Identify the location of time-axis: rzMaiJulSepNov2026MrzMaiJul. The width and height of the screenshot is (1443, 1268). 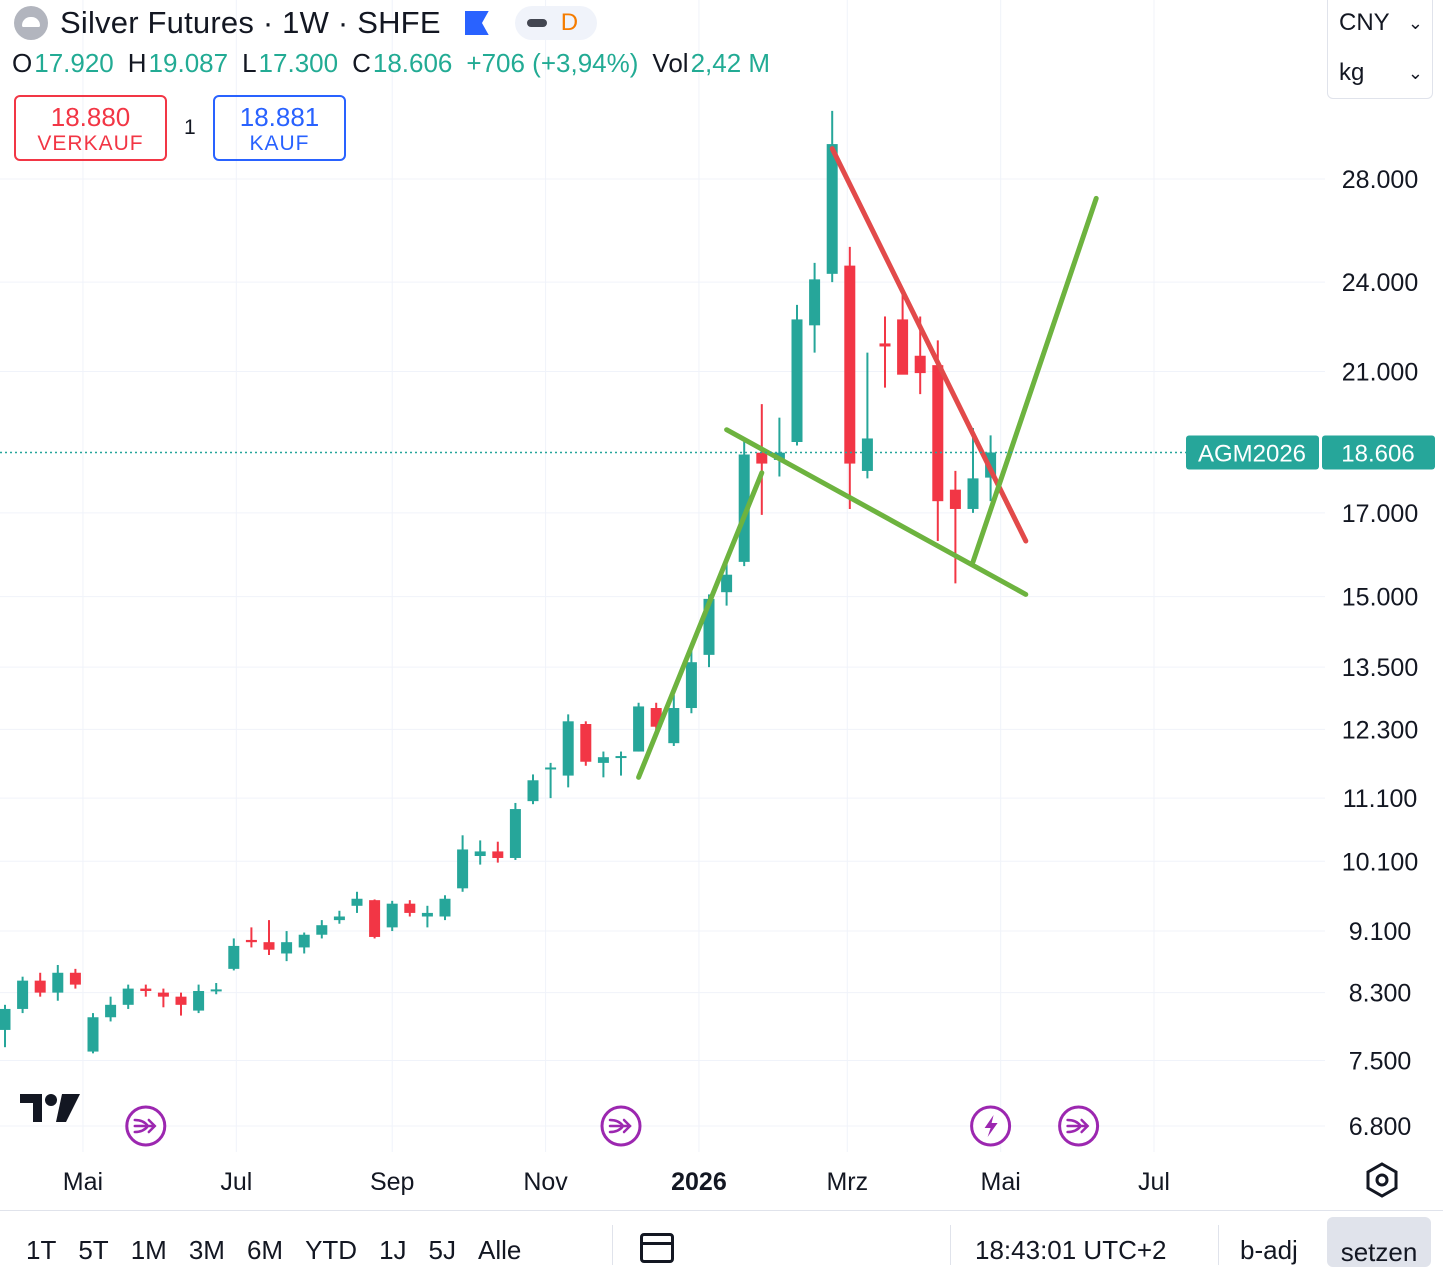
(585, 1182).